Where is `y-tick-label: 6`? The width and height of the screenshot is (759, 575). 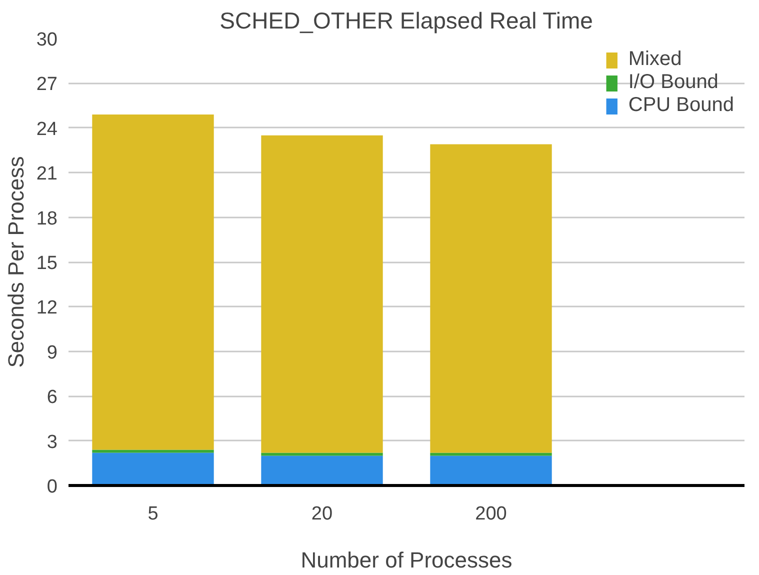 y-tick-label: 6 is located at coordinates (52, 397).